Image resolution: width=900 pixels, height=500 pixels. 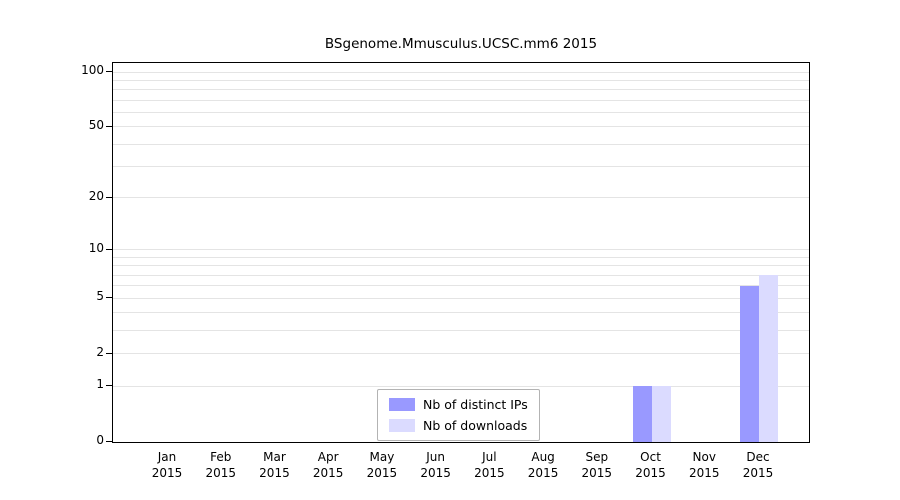 I want to click on x-label-jan: Jan 2015, so click(x=167, y=465).